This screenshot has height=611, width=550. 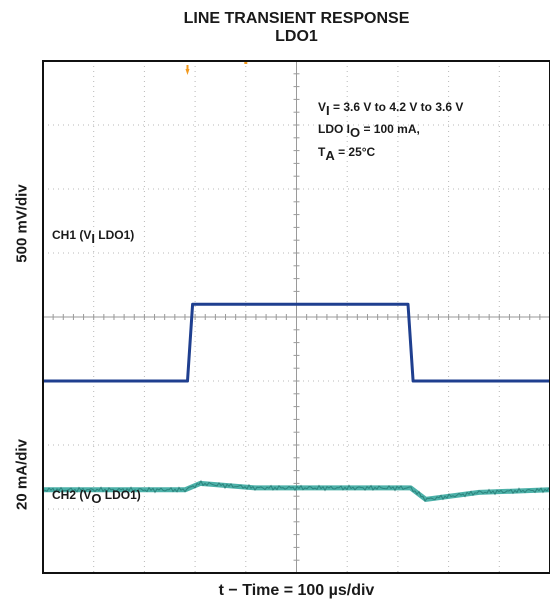 What do you see at coordinates (96, 497) in the screenshot?
I see `series-label-ch2: CH2 (VO LDO1)` at bounding box center [96, 497].